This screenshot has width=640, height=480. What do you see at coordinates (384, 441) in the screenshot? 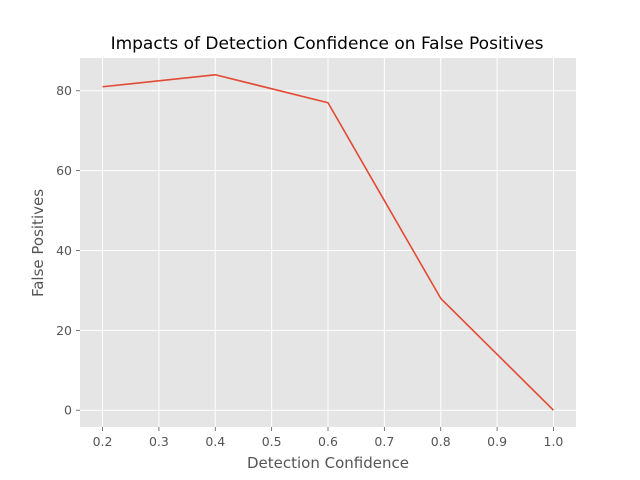
I see `x-tick-label: 0.7` at bounding box center [384, 441].